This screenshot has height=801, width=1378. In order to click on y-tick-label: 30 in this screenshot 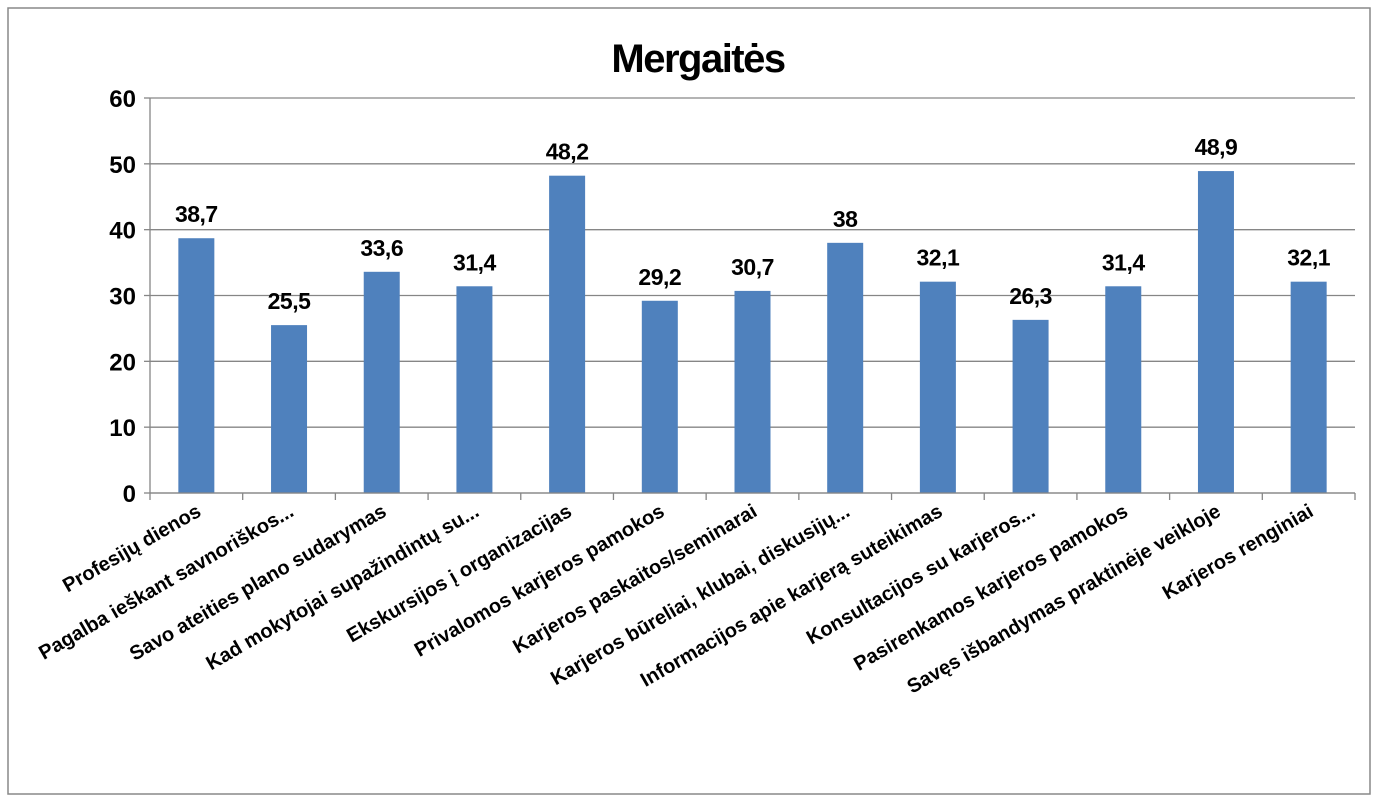, I will do `click(122, 297)`.